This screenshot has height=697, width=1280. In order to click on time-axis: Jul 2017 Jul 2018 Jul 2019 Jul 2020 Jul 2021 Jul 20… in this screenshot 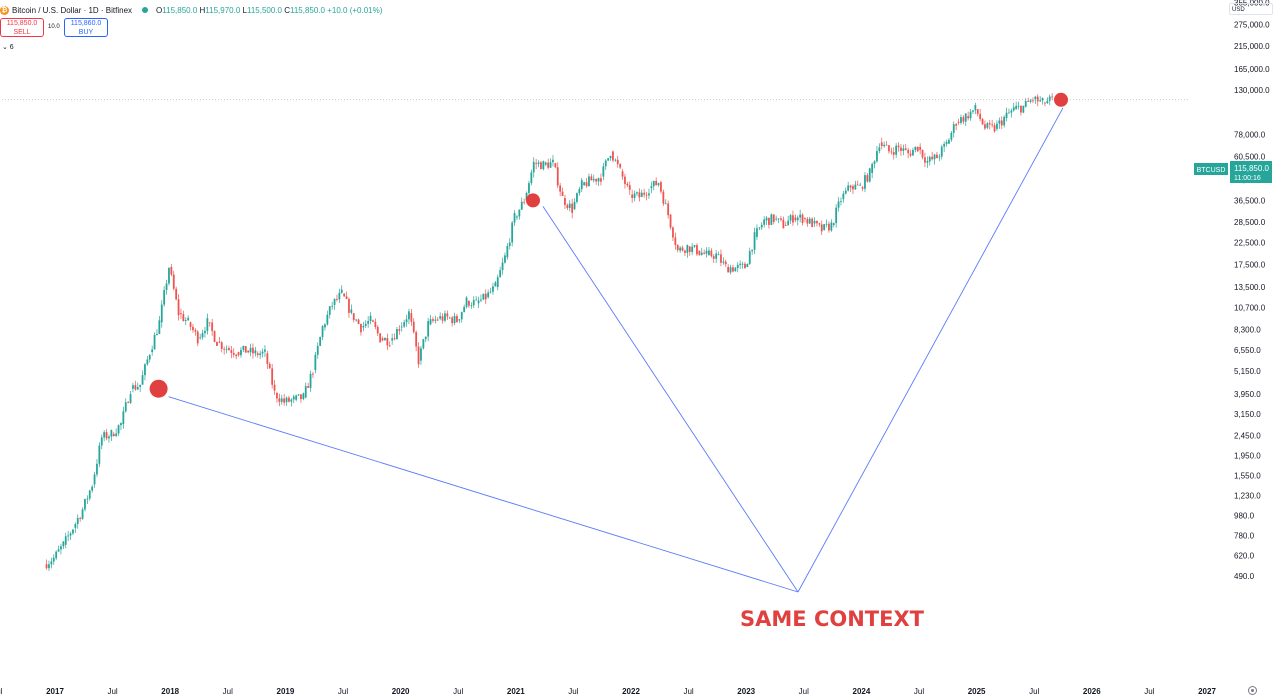, I will do `click(608, 691)`.